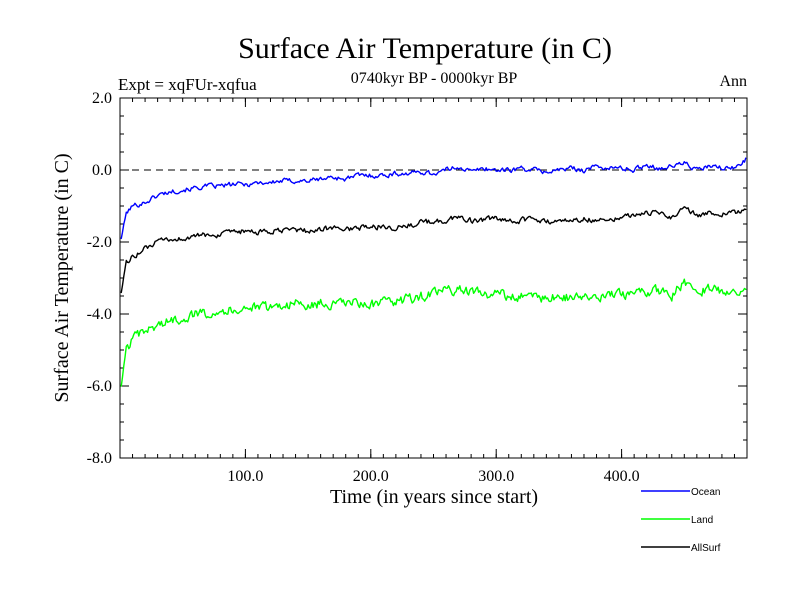  I want to click on x-tick-label: 400.0, so click(622, 476).